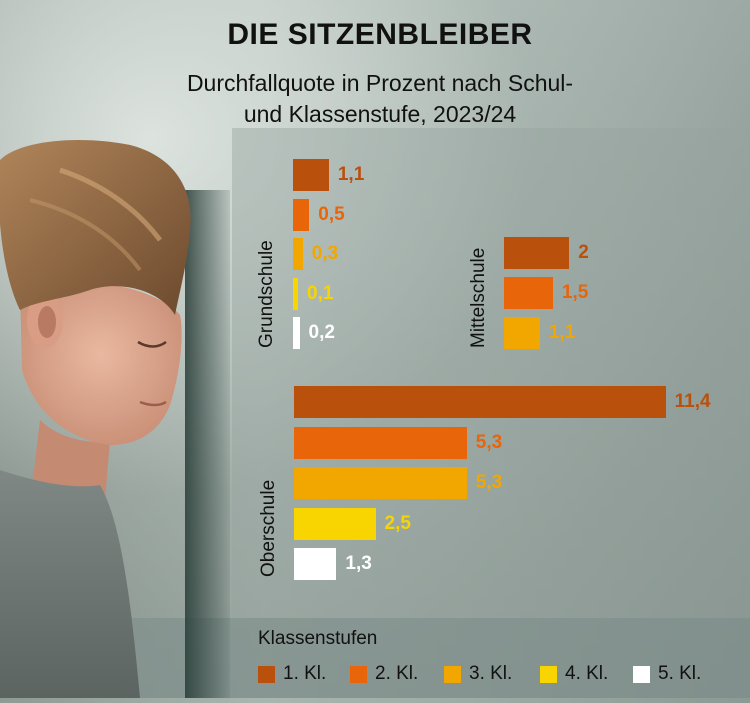  I want to click on subtitle-line-1: Durchfallquote in Prozent nach Schul-, so click(380, 83).